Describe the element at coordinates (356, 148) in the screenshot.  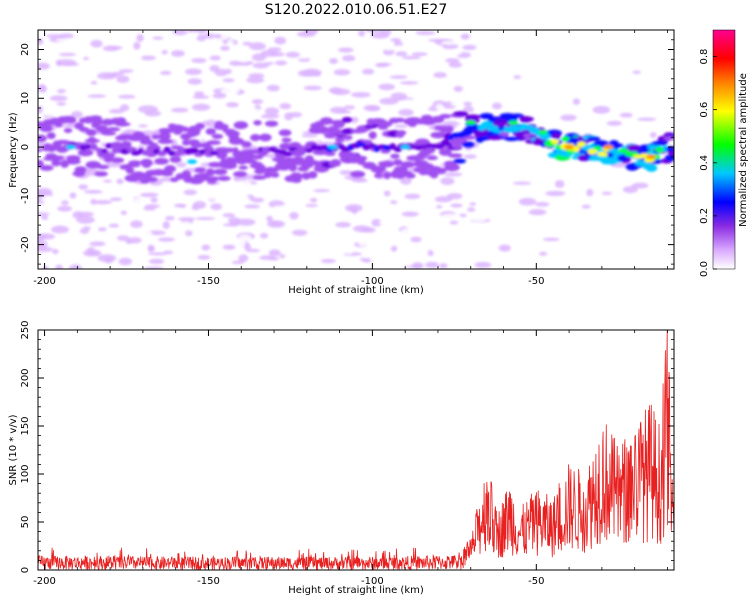
I see `heatmap-ridge` at that location.